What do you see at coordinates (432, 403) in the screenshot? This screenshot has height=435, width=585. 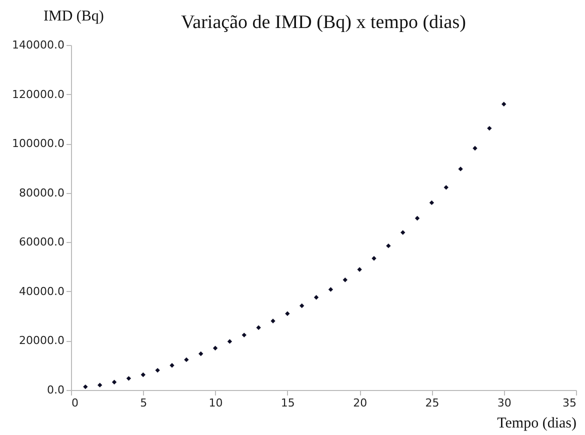 I see `x-tick-label: 25` at bounding box center [432, 403].